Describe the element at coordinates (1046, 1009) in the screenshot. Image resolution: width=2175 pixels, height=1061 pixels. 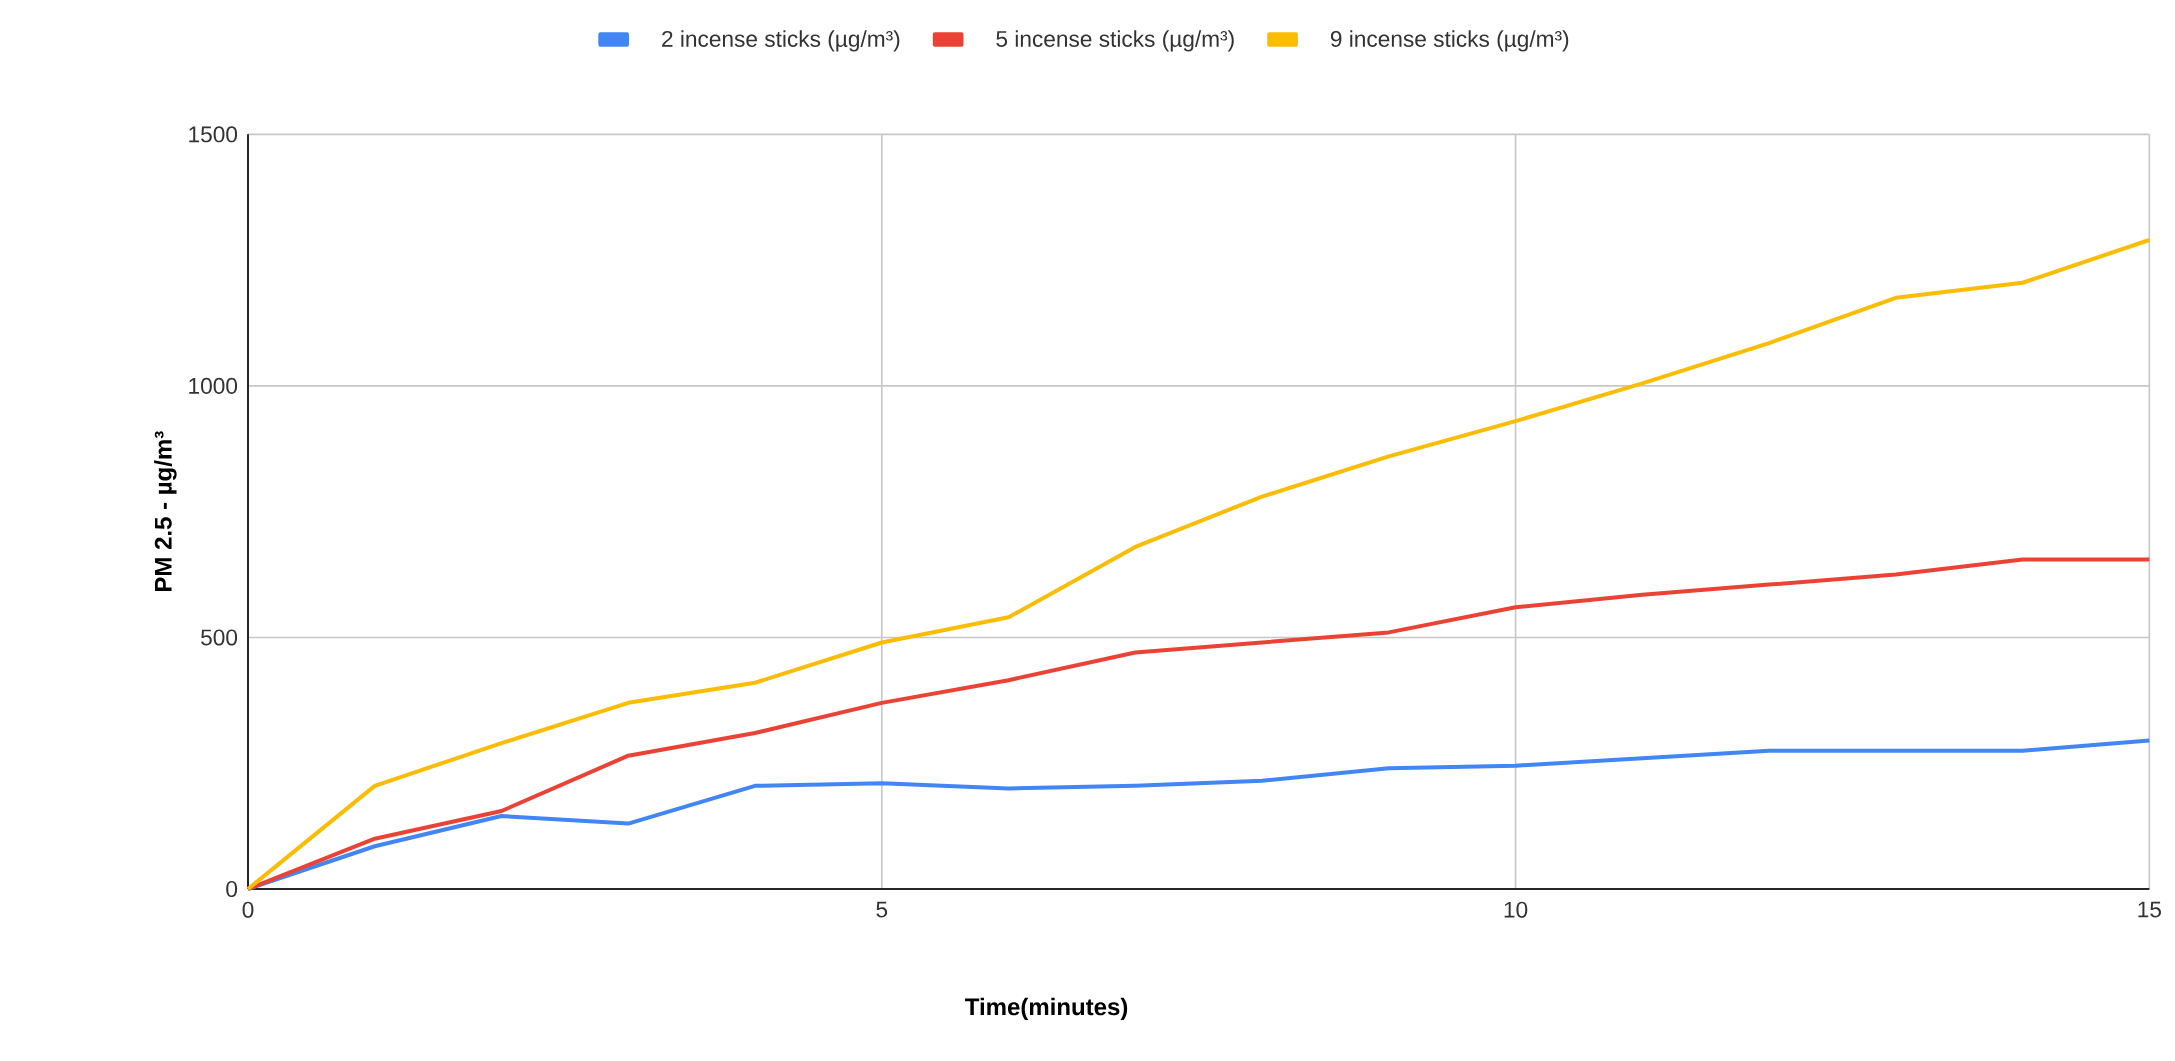
I see `x-axis-title: Time(minutes)` at that location.